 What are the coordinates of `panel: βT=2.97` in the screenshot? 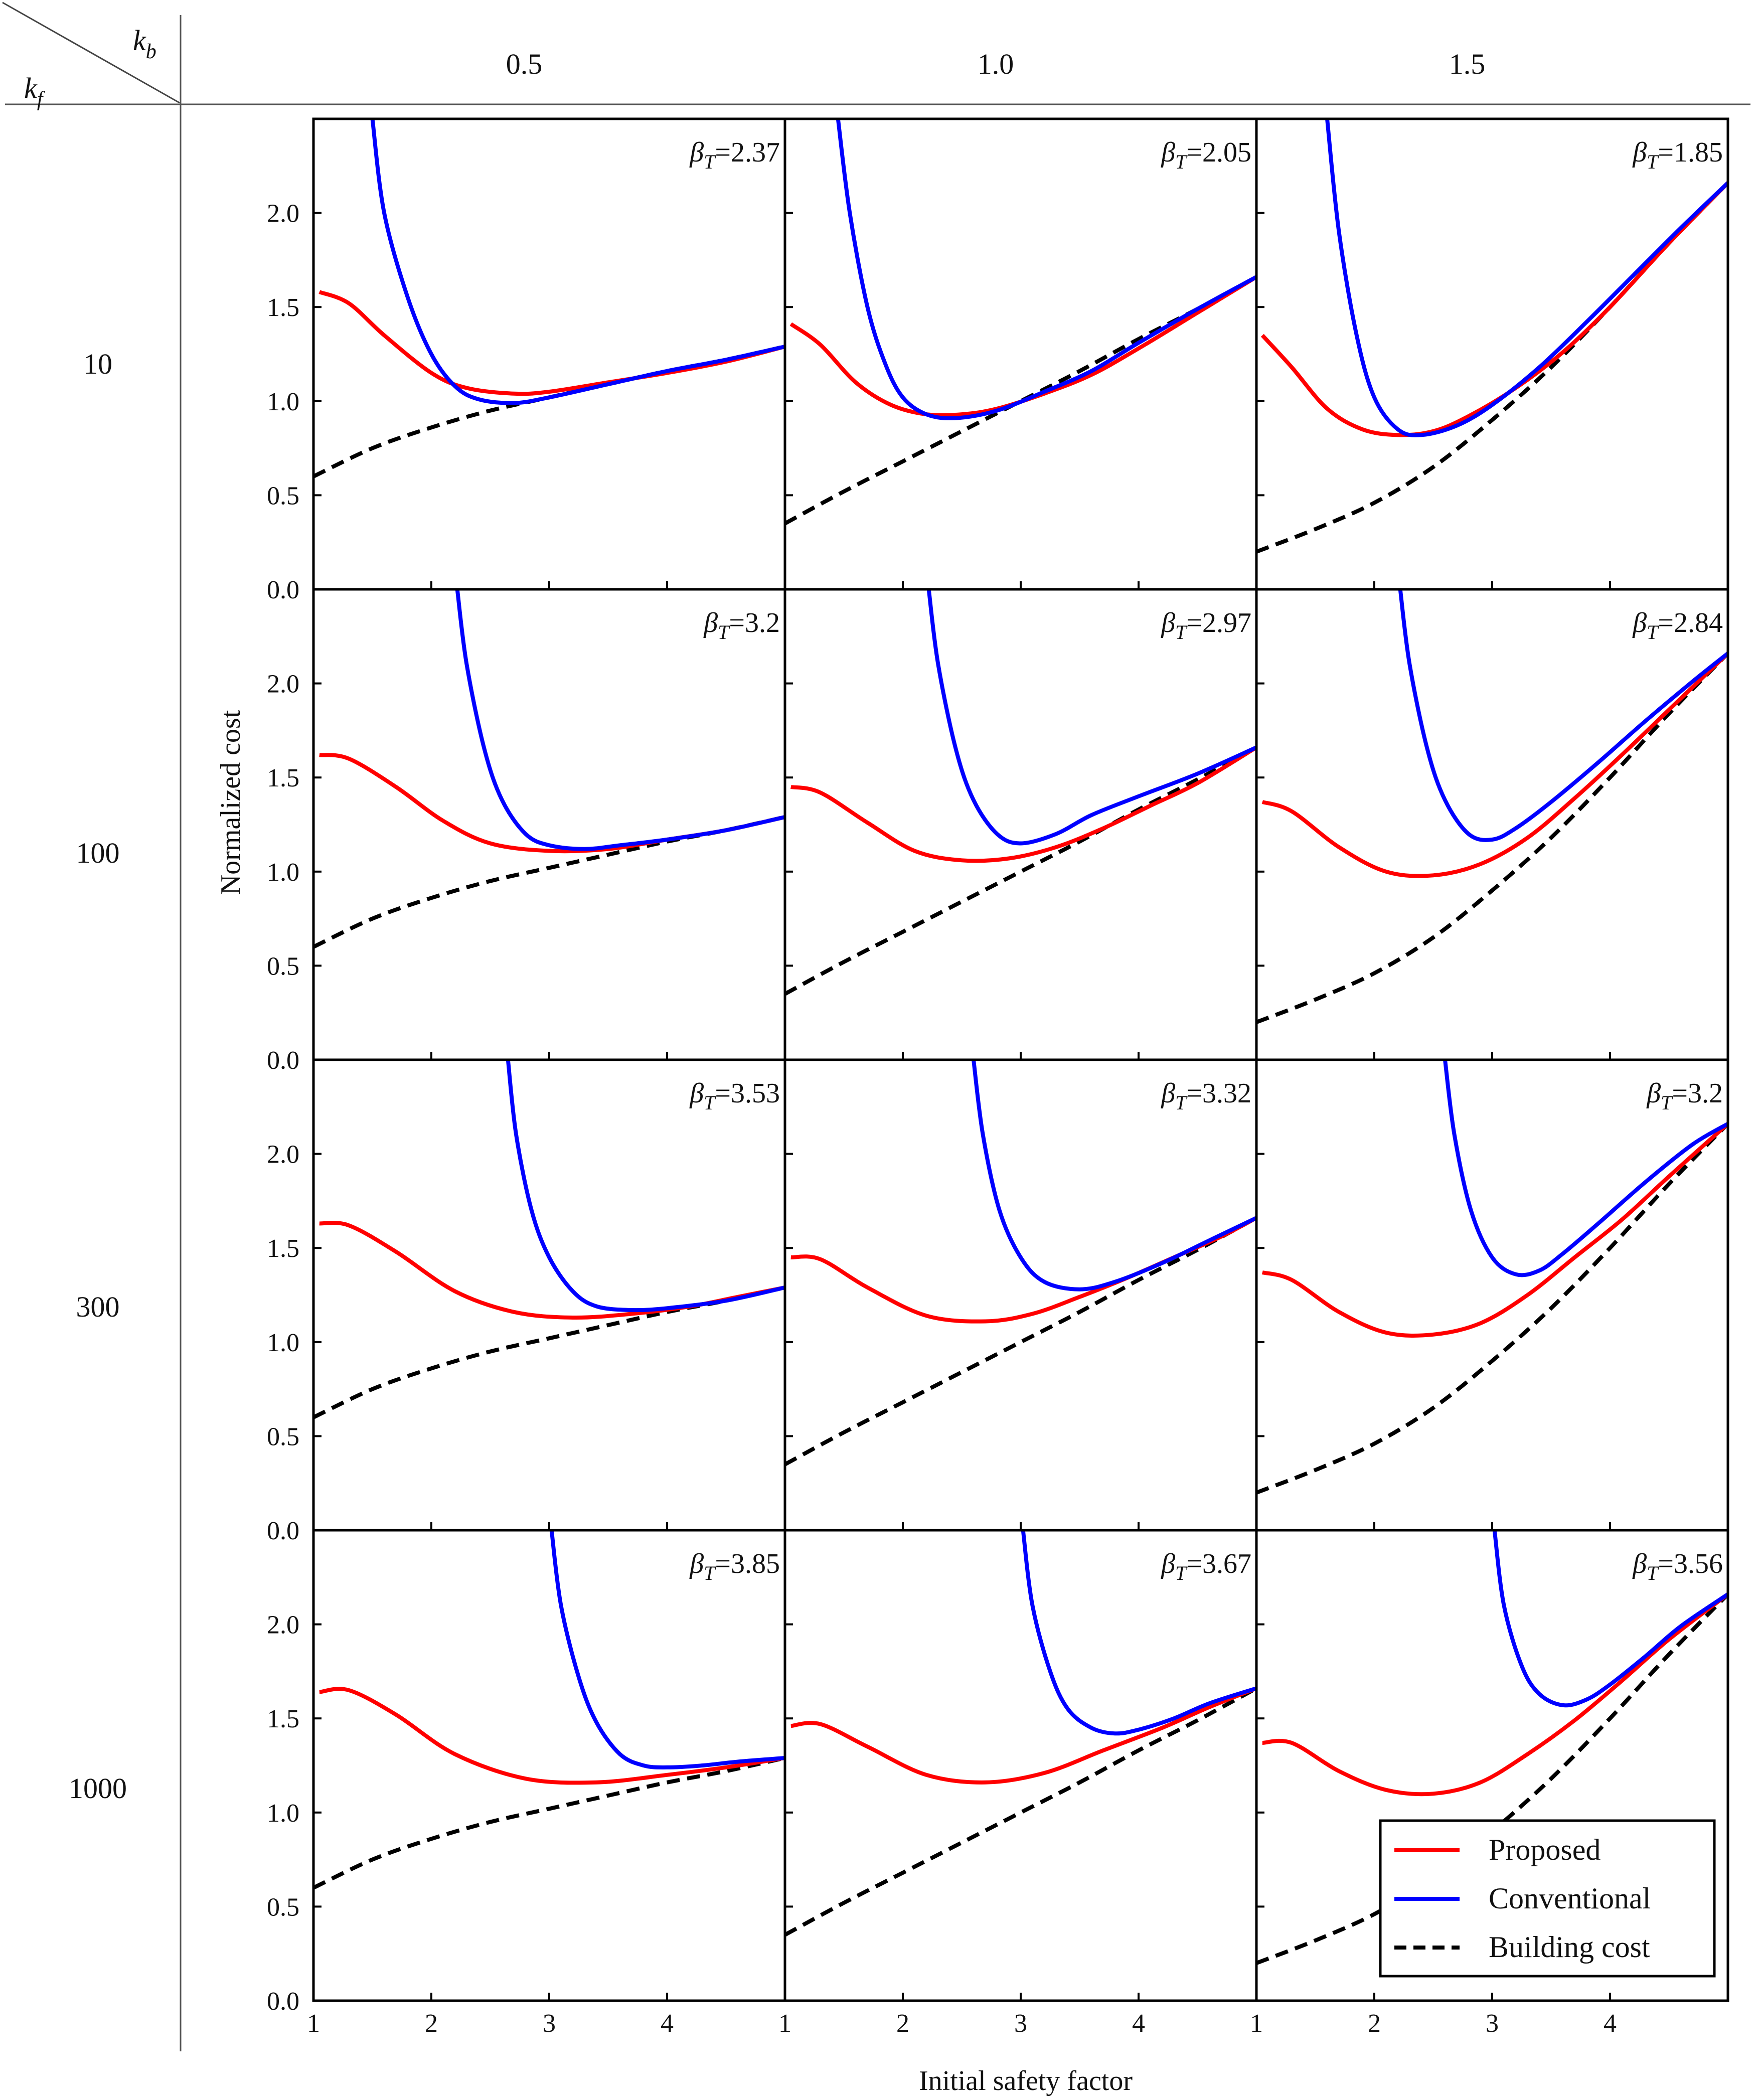 It's located at (1020, 793).